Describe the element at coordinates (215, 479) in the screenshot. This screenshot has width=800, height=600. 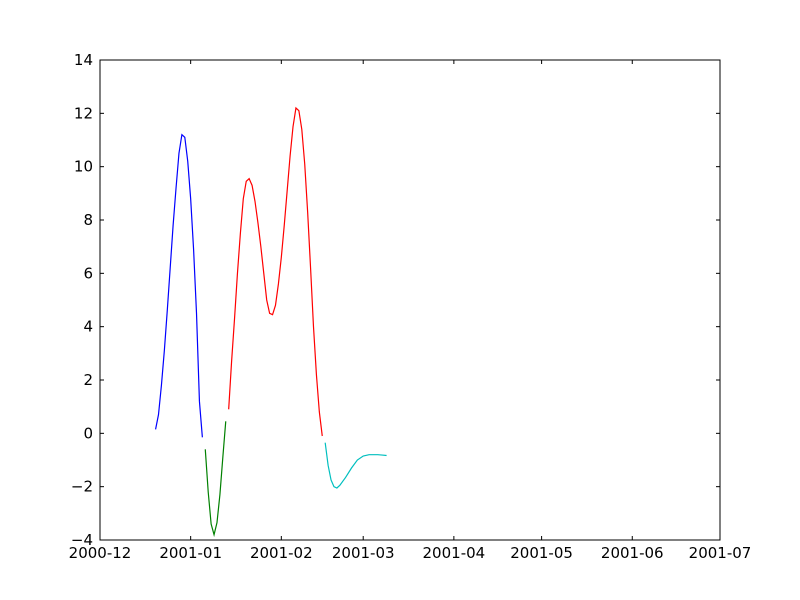
I see `series-2-line` at that location.